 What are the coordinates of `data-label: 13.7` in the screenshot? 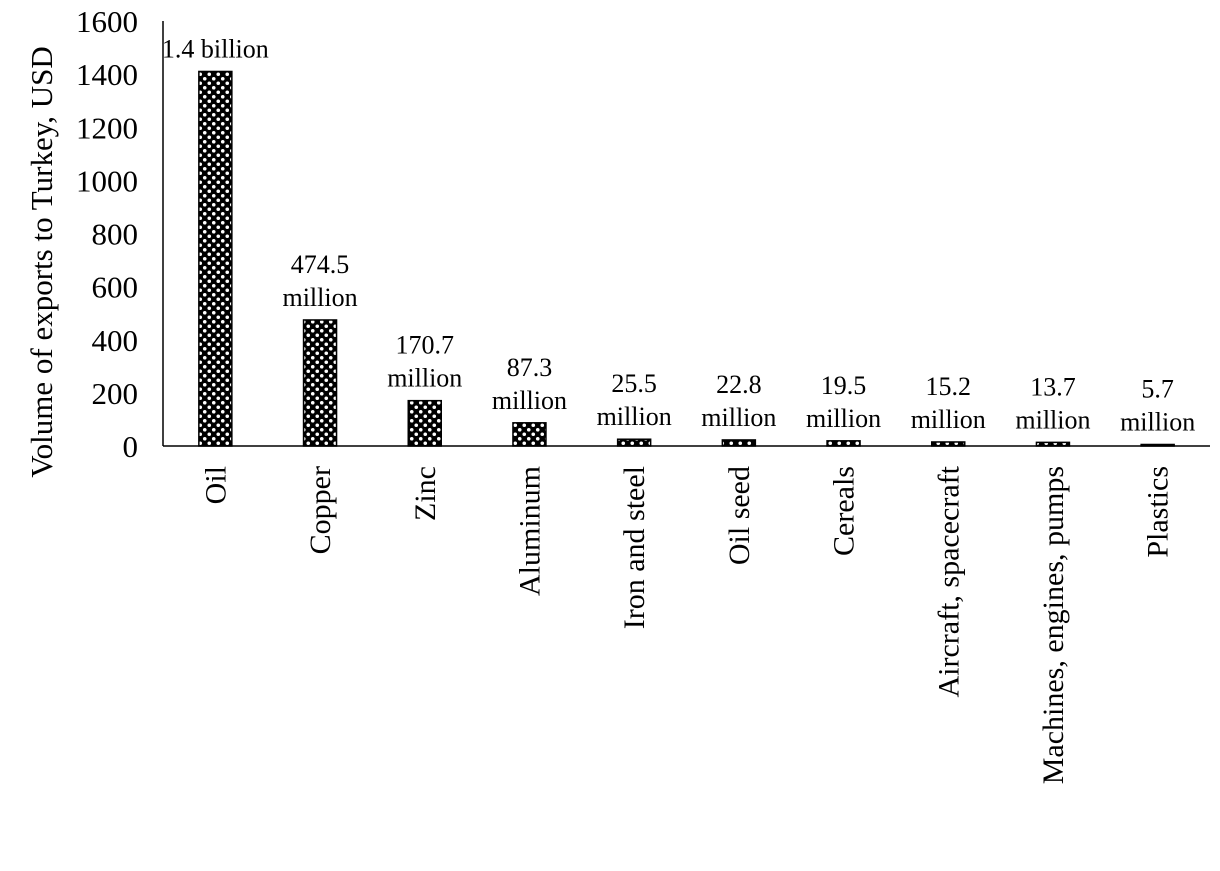 It's located at (1053, 386).